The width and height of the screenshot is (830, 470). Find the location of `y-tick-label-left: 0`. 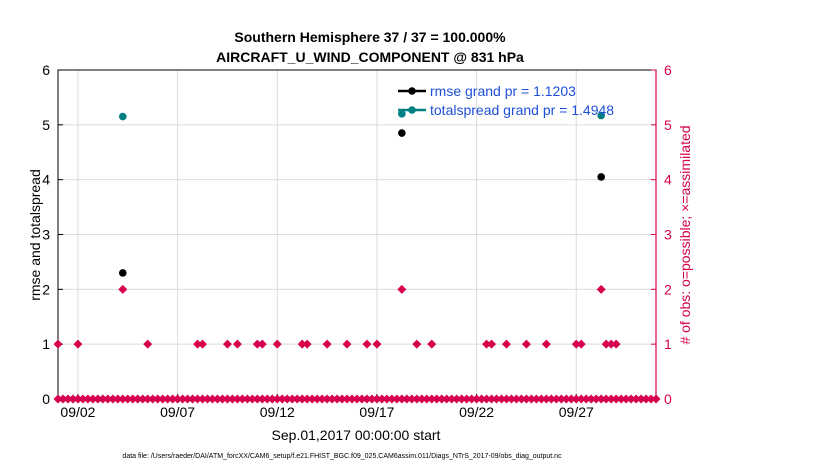

y-tick-label-left: 0 is located at coordinates (46, 399).